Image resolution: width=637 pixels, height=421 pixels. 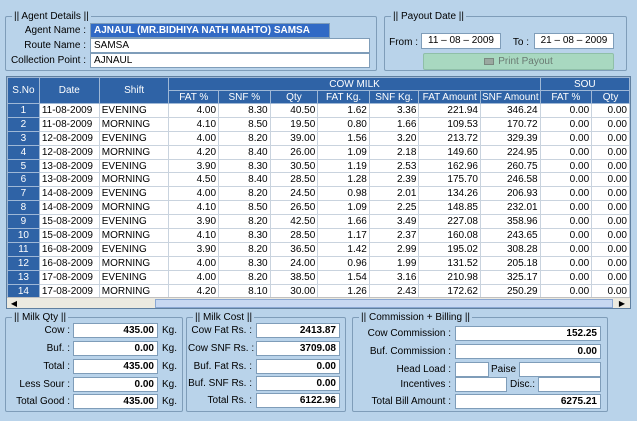 What do you see at coordinates (69, 124) in the screenshot?
I see `table-cell: 11-08-2009` at bounding box center [69, 124].